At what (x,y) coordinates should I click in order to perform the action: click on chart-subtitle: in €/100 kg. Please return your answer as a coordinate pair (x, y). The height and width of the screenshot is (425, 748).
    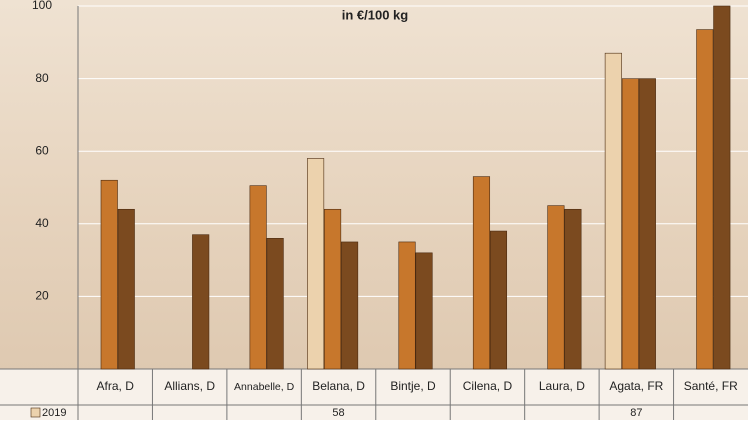
    Looking at the image, I should click on (375, 14).